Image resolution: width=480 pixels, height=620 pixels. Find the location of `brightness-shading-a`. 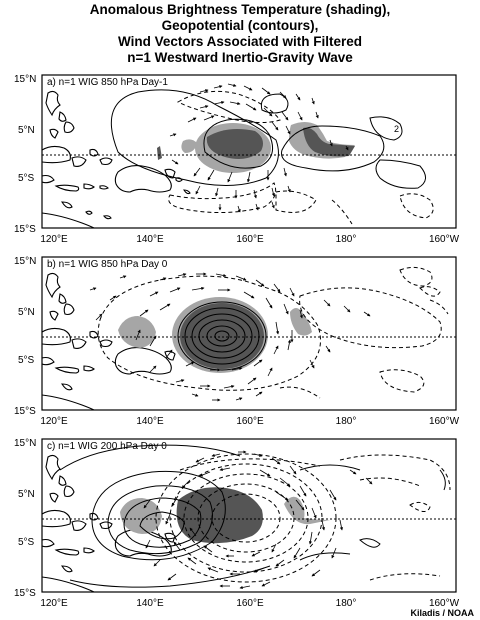

brightness-shading-a is located at coordinates (256, 147).